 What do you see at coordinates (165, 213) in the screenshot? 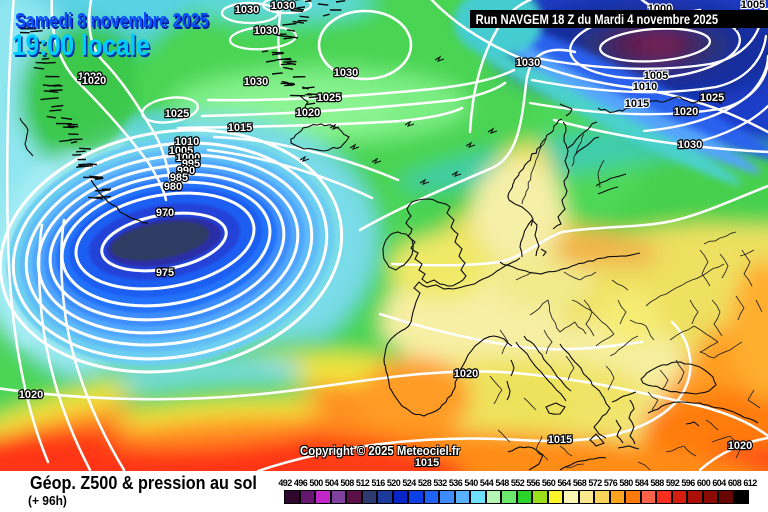
I see `svg-text: 970` at bounding box center [165, 213].